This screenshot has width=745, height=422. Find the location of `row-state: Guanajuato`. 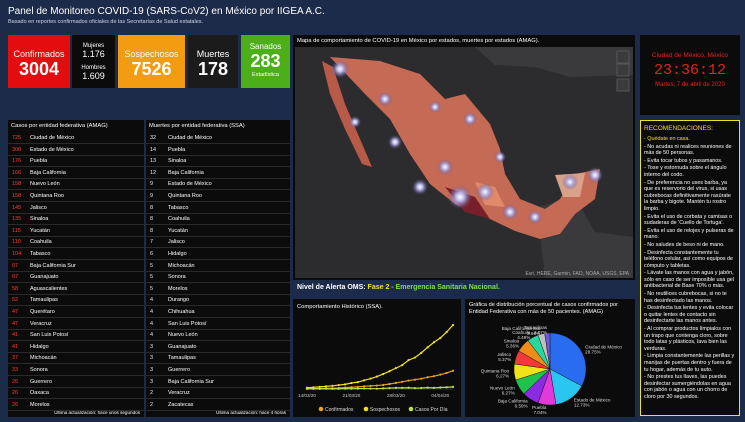

row-state: Guanajuato is located at coordinates (182, 346).